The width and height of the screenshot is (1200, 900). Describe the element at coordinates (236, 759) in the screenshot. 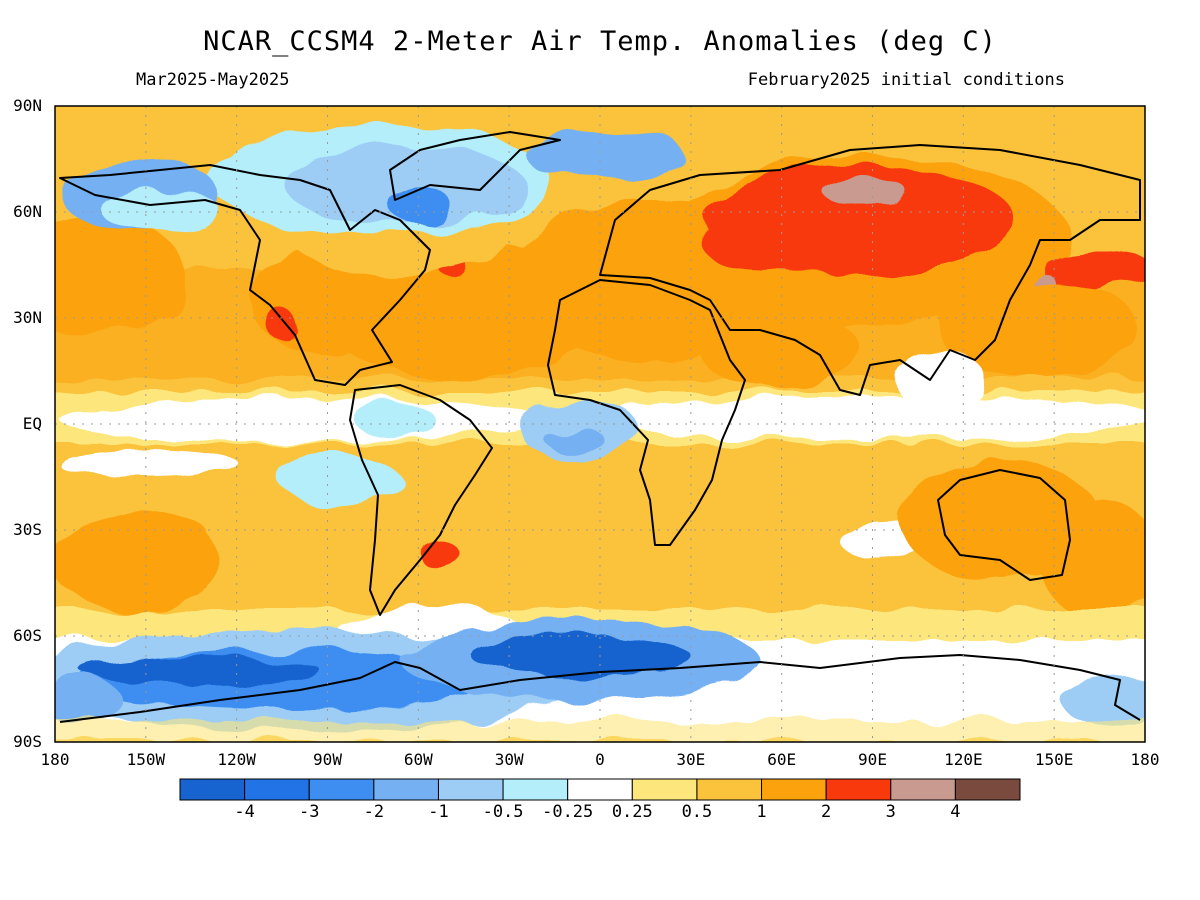

I see `lon-label: 120W` at that location.